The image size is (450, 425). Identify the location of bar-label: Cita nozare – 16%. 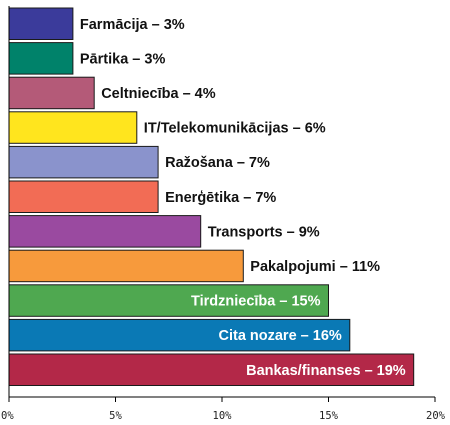
(279, 336).